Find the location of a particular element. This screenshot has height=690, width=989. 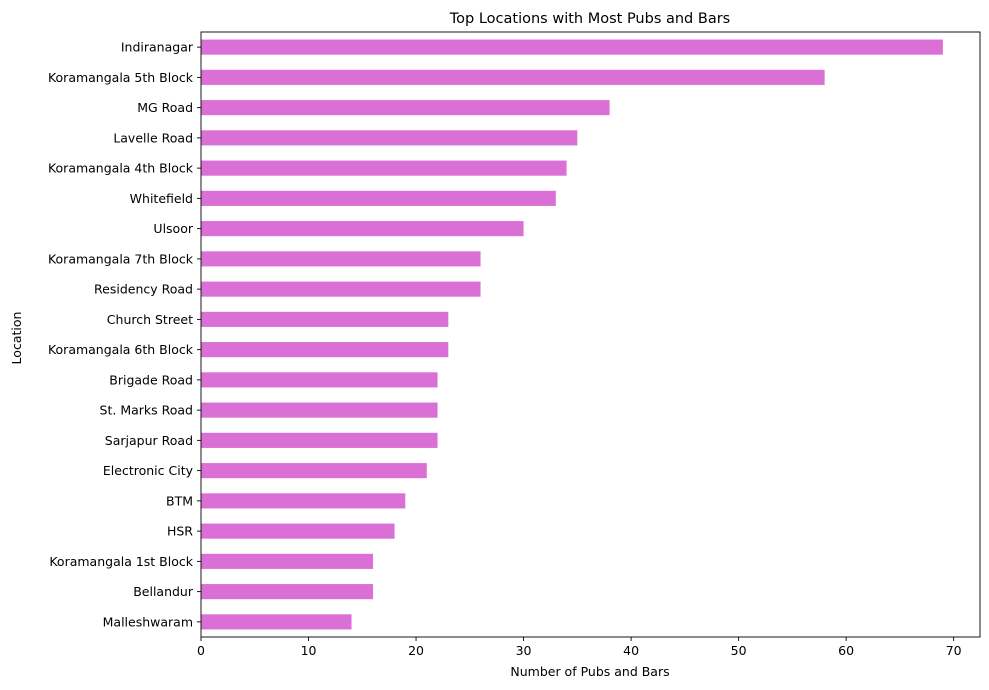

x-tick-label: 40 is located at coordinates (631, 650).